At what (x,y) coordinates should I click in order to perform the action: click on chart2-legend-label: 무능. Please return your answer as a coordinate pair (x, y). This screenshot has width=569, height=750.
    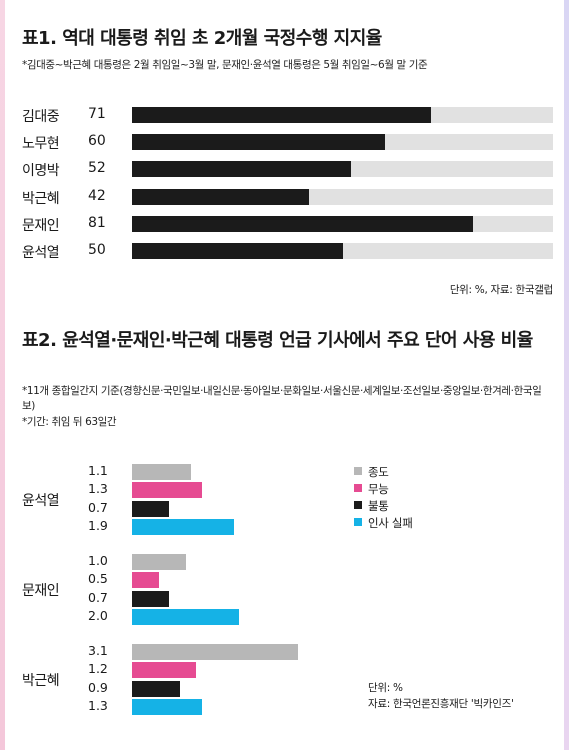
    Looking at the image, I should click on (378, 489).